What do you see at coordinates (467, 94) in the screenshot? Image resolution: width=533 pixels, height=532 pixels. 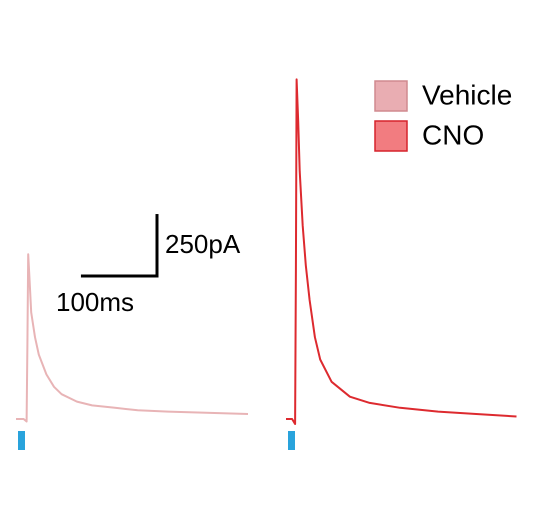 I see `legend-label: Vehicle` at bounding box center [467, 94].